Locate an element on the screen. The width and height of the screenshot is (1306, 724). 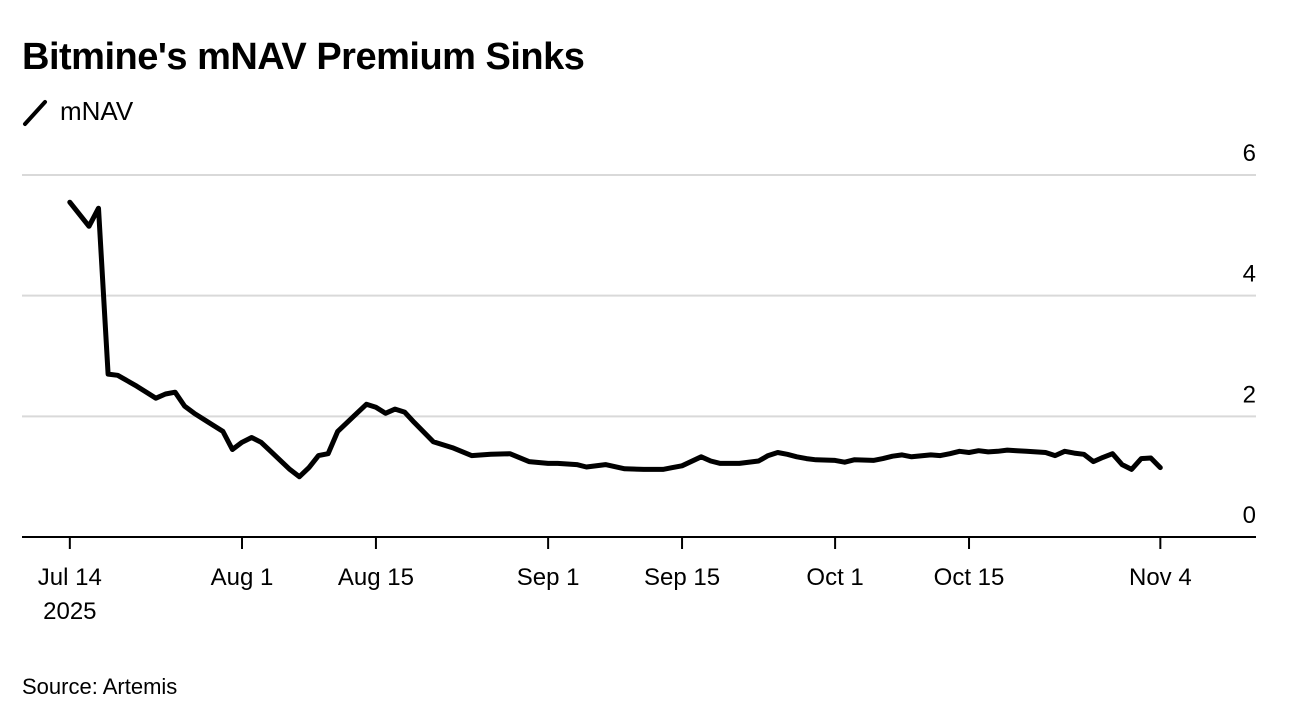
source-note: Source: Artemis is located at coordinates (100, 686).